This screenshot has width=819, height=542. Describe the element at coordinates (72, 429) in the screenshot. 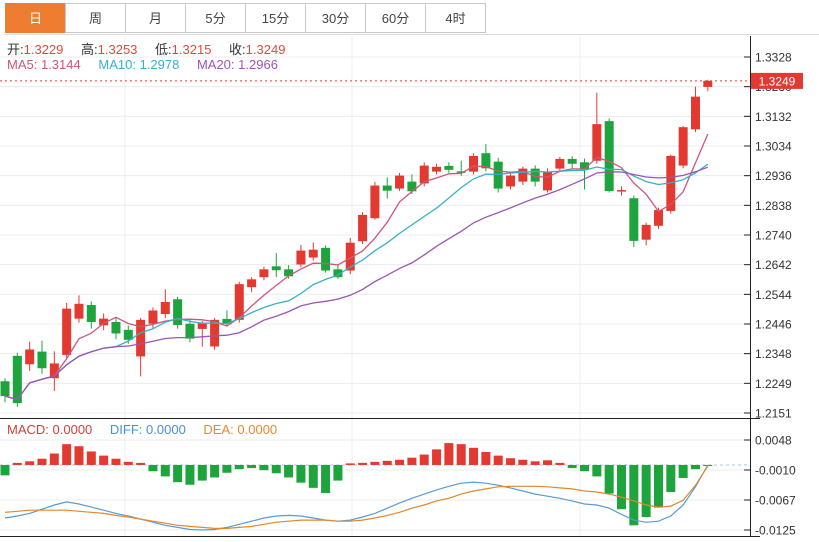

I see `macd-value: 0.0000` at that location.